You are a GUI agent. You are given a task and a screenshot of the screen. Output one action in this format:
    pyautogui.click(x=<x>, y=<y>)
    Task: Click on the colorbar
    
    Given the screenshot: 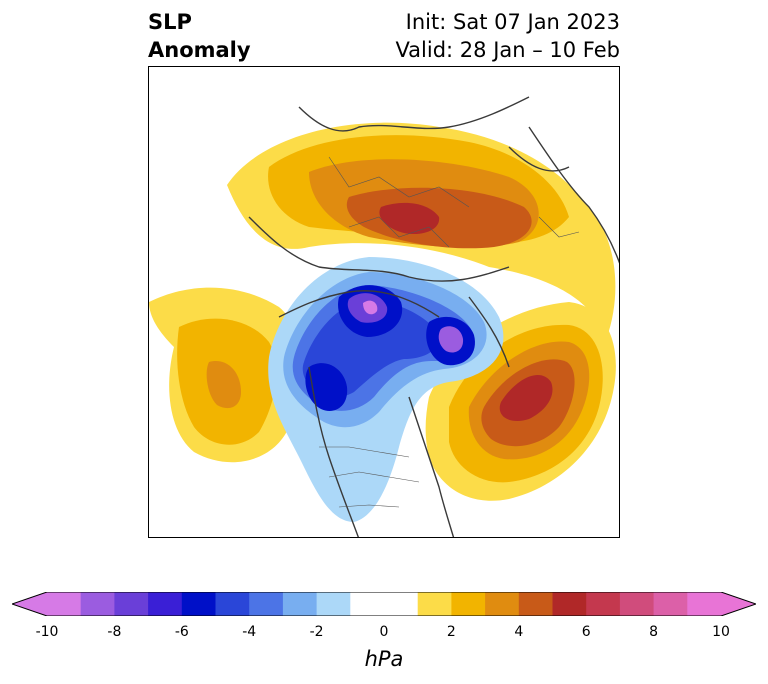 What is the action you would take?
    pyautogui.click(x=384, y=604)
    